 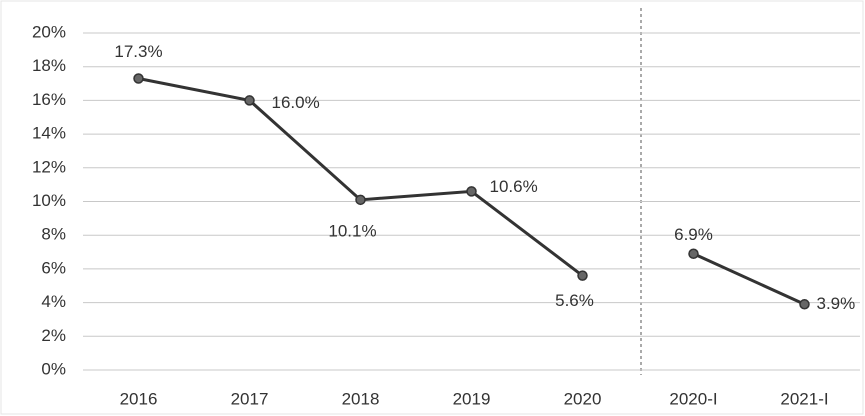 What do you see at coordinates (53, 234) in the screenshot?
I see `y-tick-label: 8%` at bounding box center [53, 234].